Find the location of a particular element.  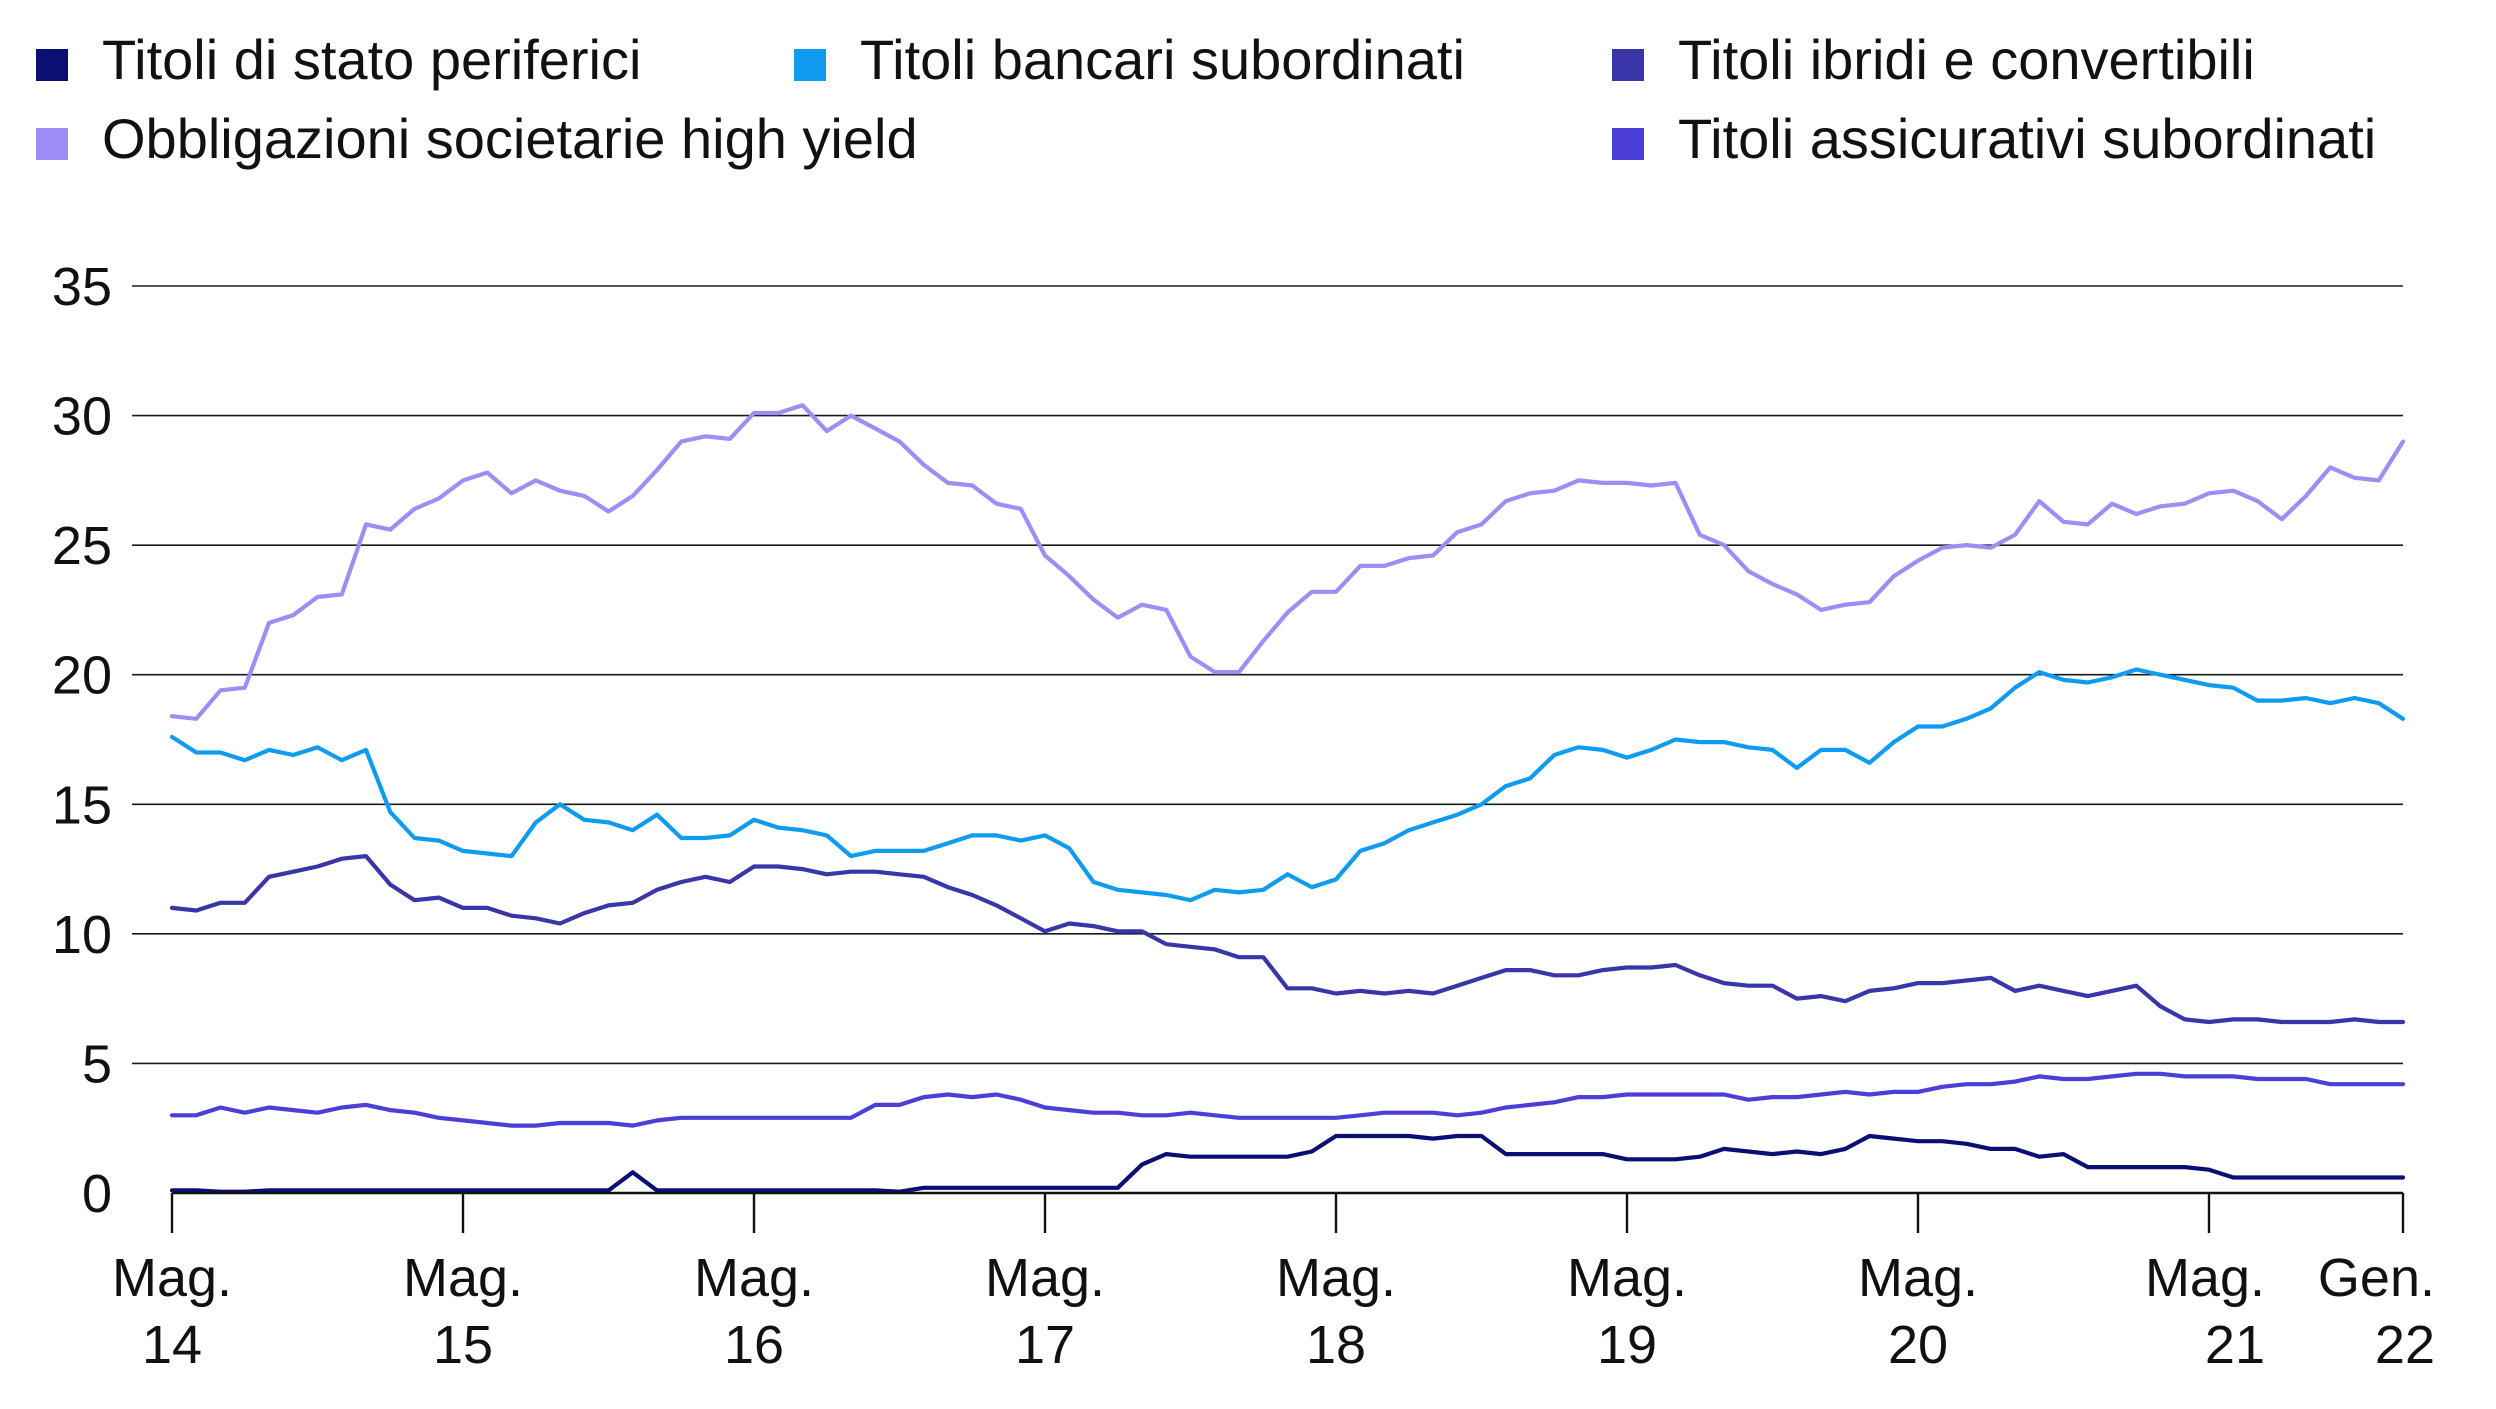

x-tick-label: Gen. is located at coordinates (2376, 1278).